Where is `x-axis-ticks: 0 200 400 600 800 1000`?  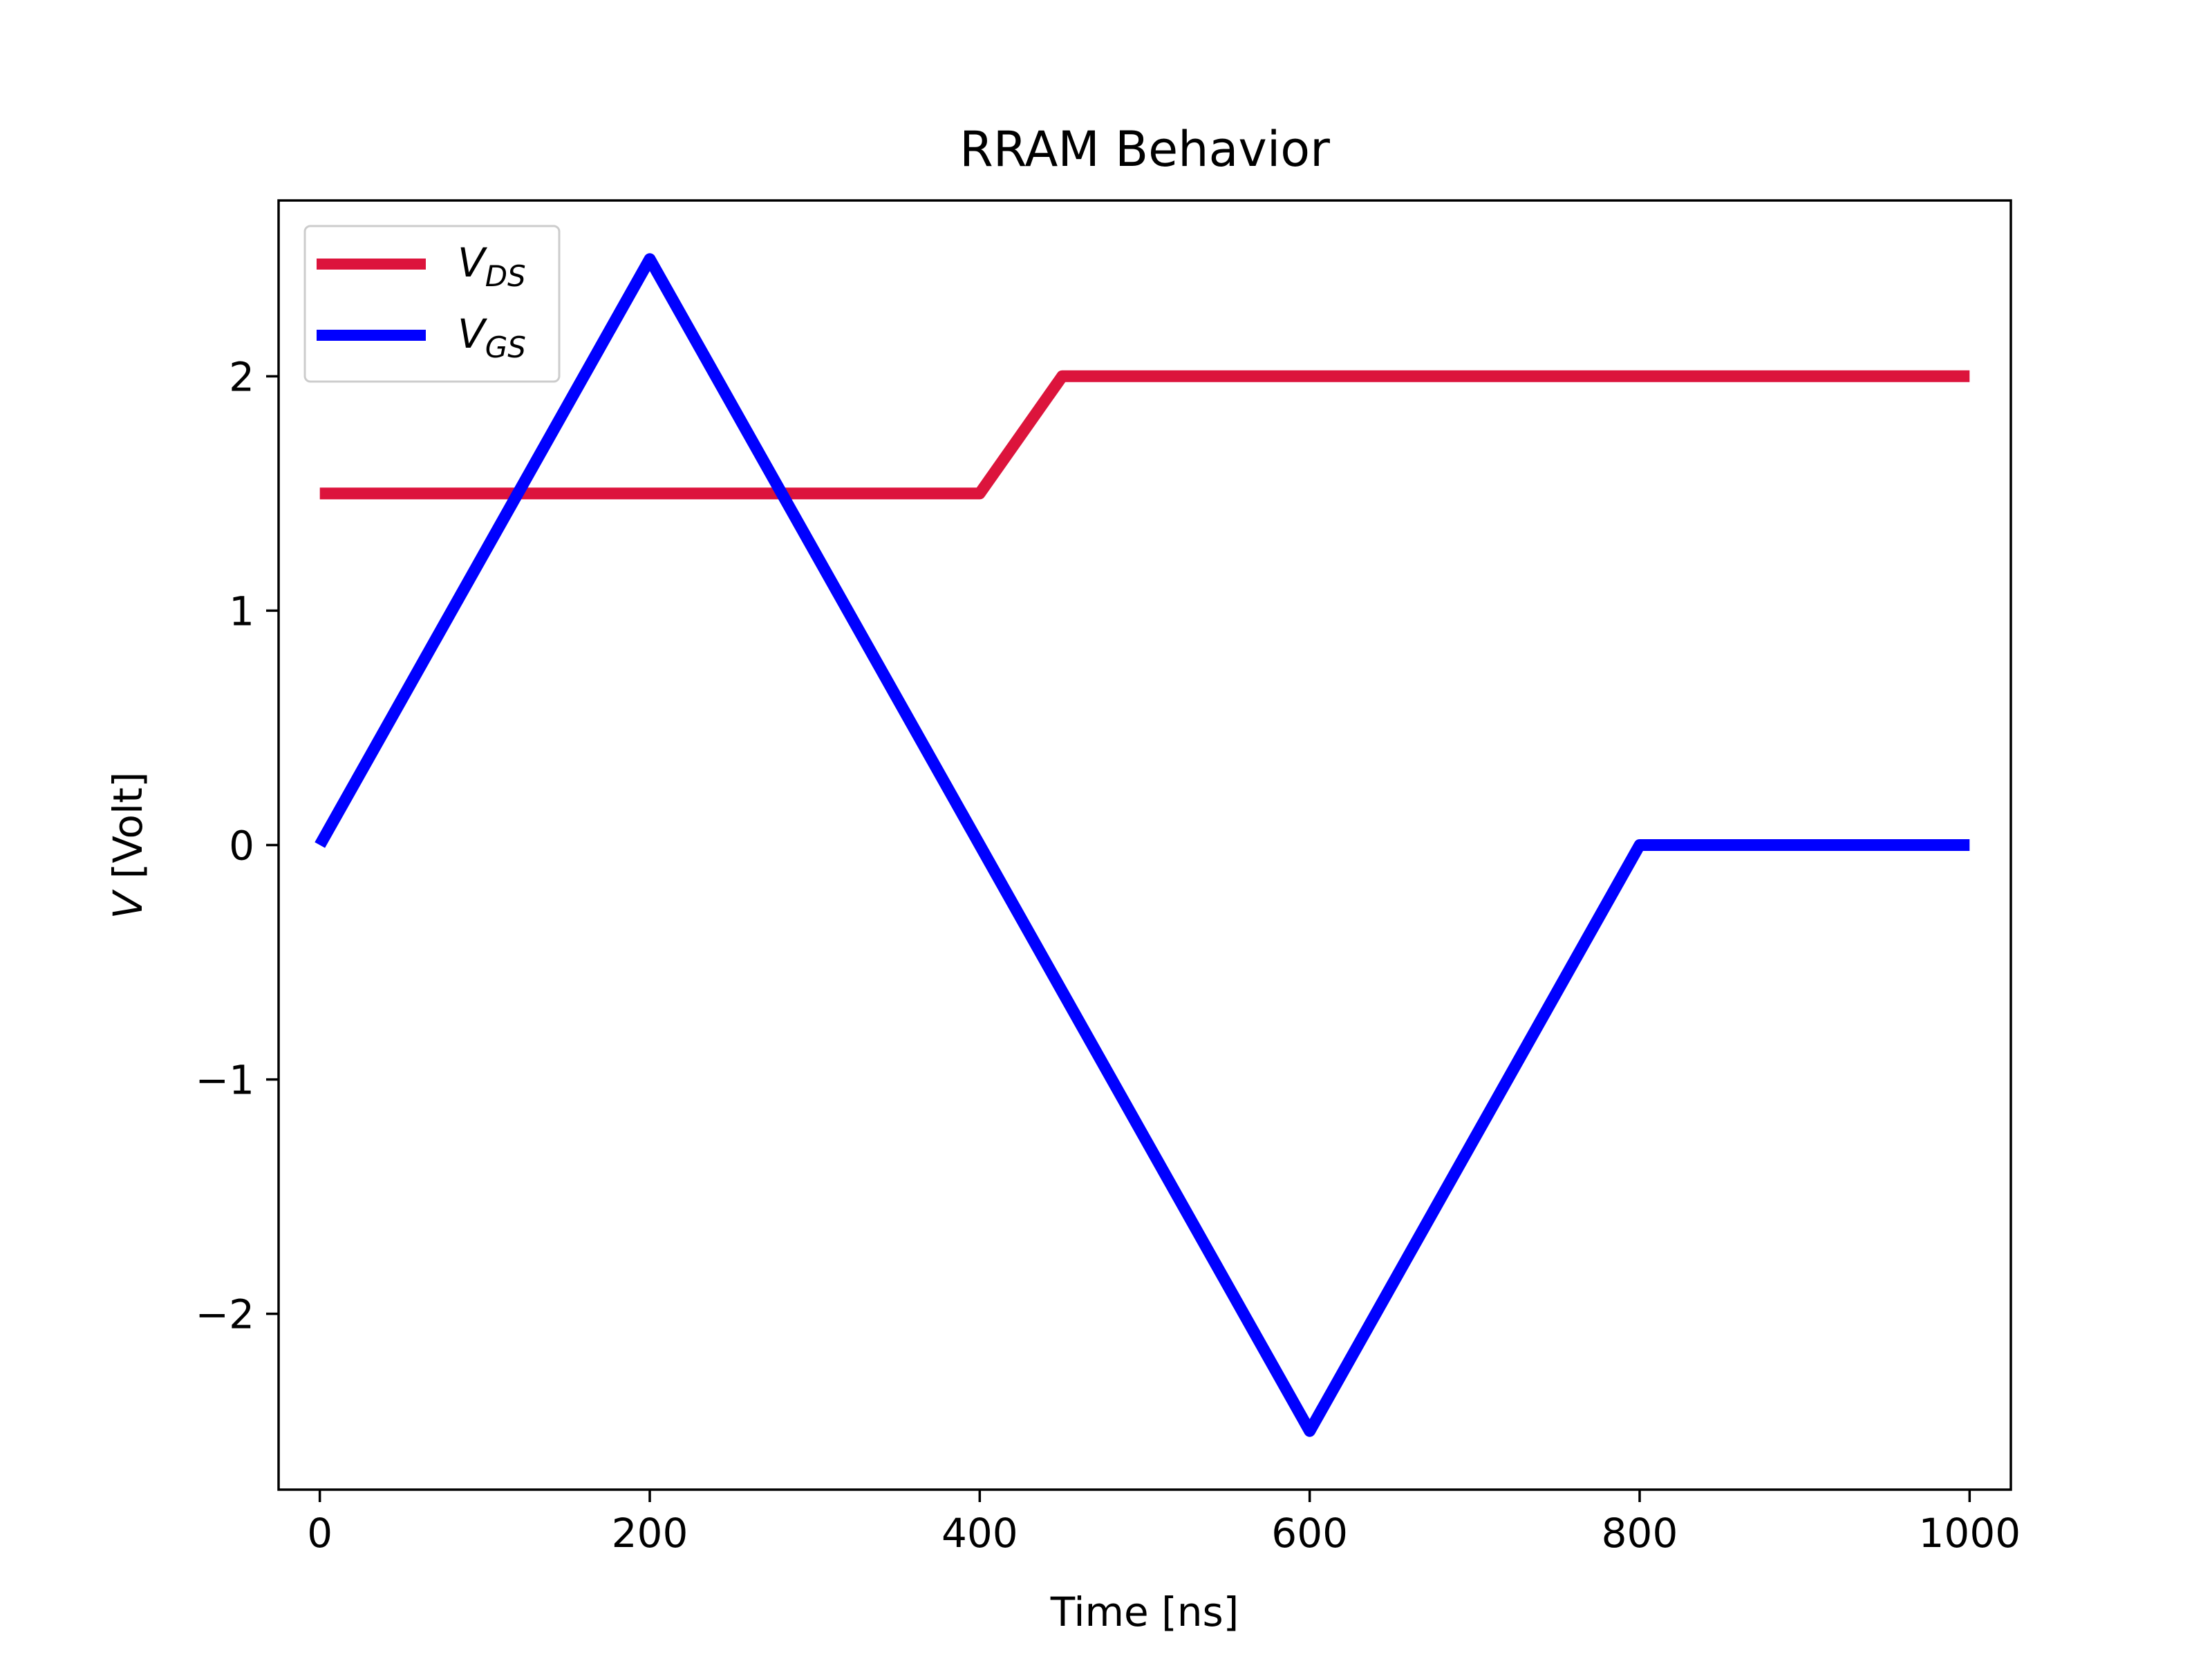
x-axis-ticks: 0 200 400 600 800 1000 is located at coordinates (1164, 1523).